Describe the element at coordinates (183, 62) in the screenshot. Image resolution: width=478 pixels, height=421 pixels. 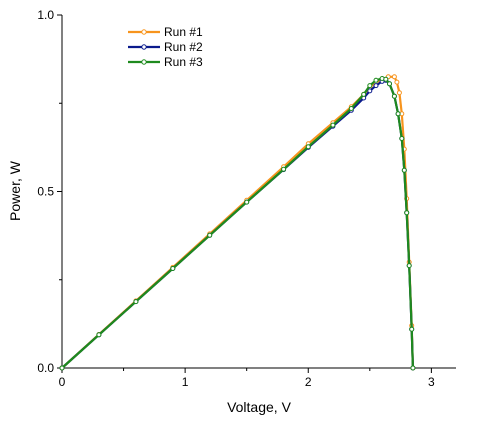
I see `legend-label: Run #3` at that location.